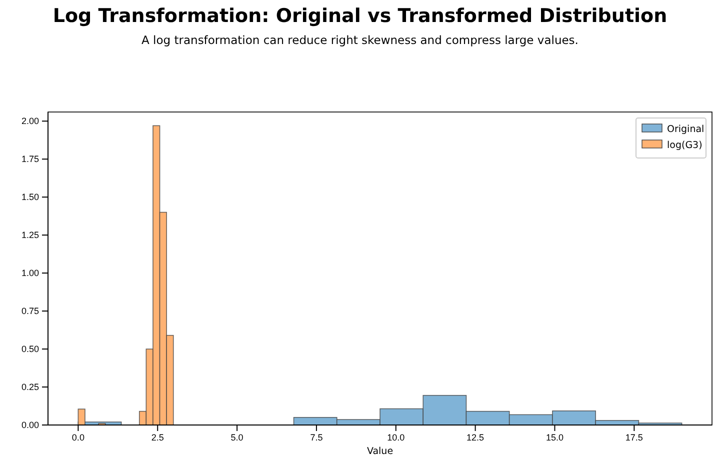  Describe the element at coordinates (475, 437) in the screenshot. I see `x-tick-label: 12.5` at that location.